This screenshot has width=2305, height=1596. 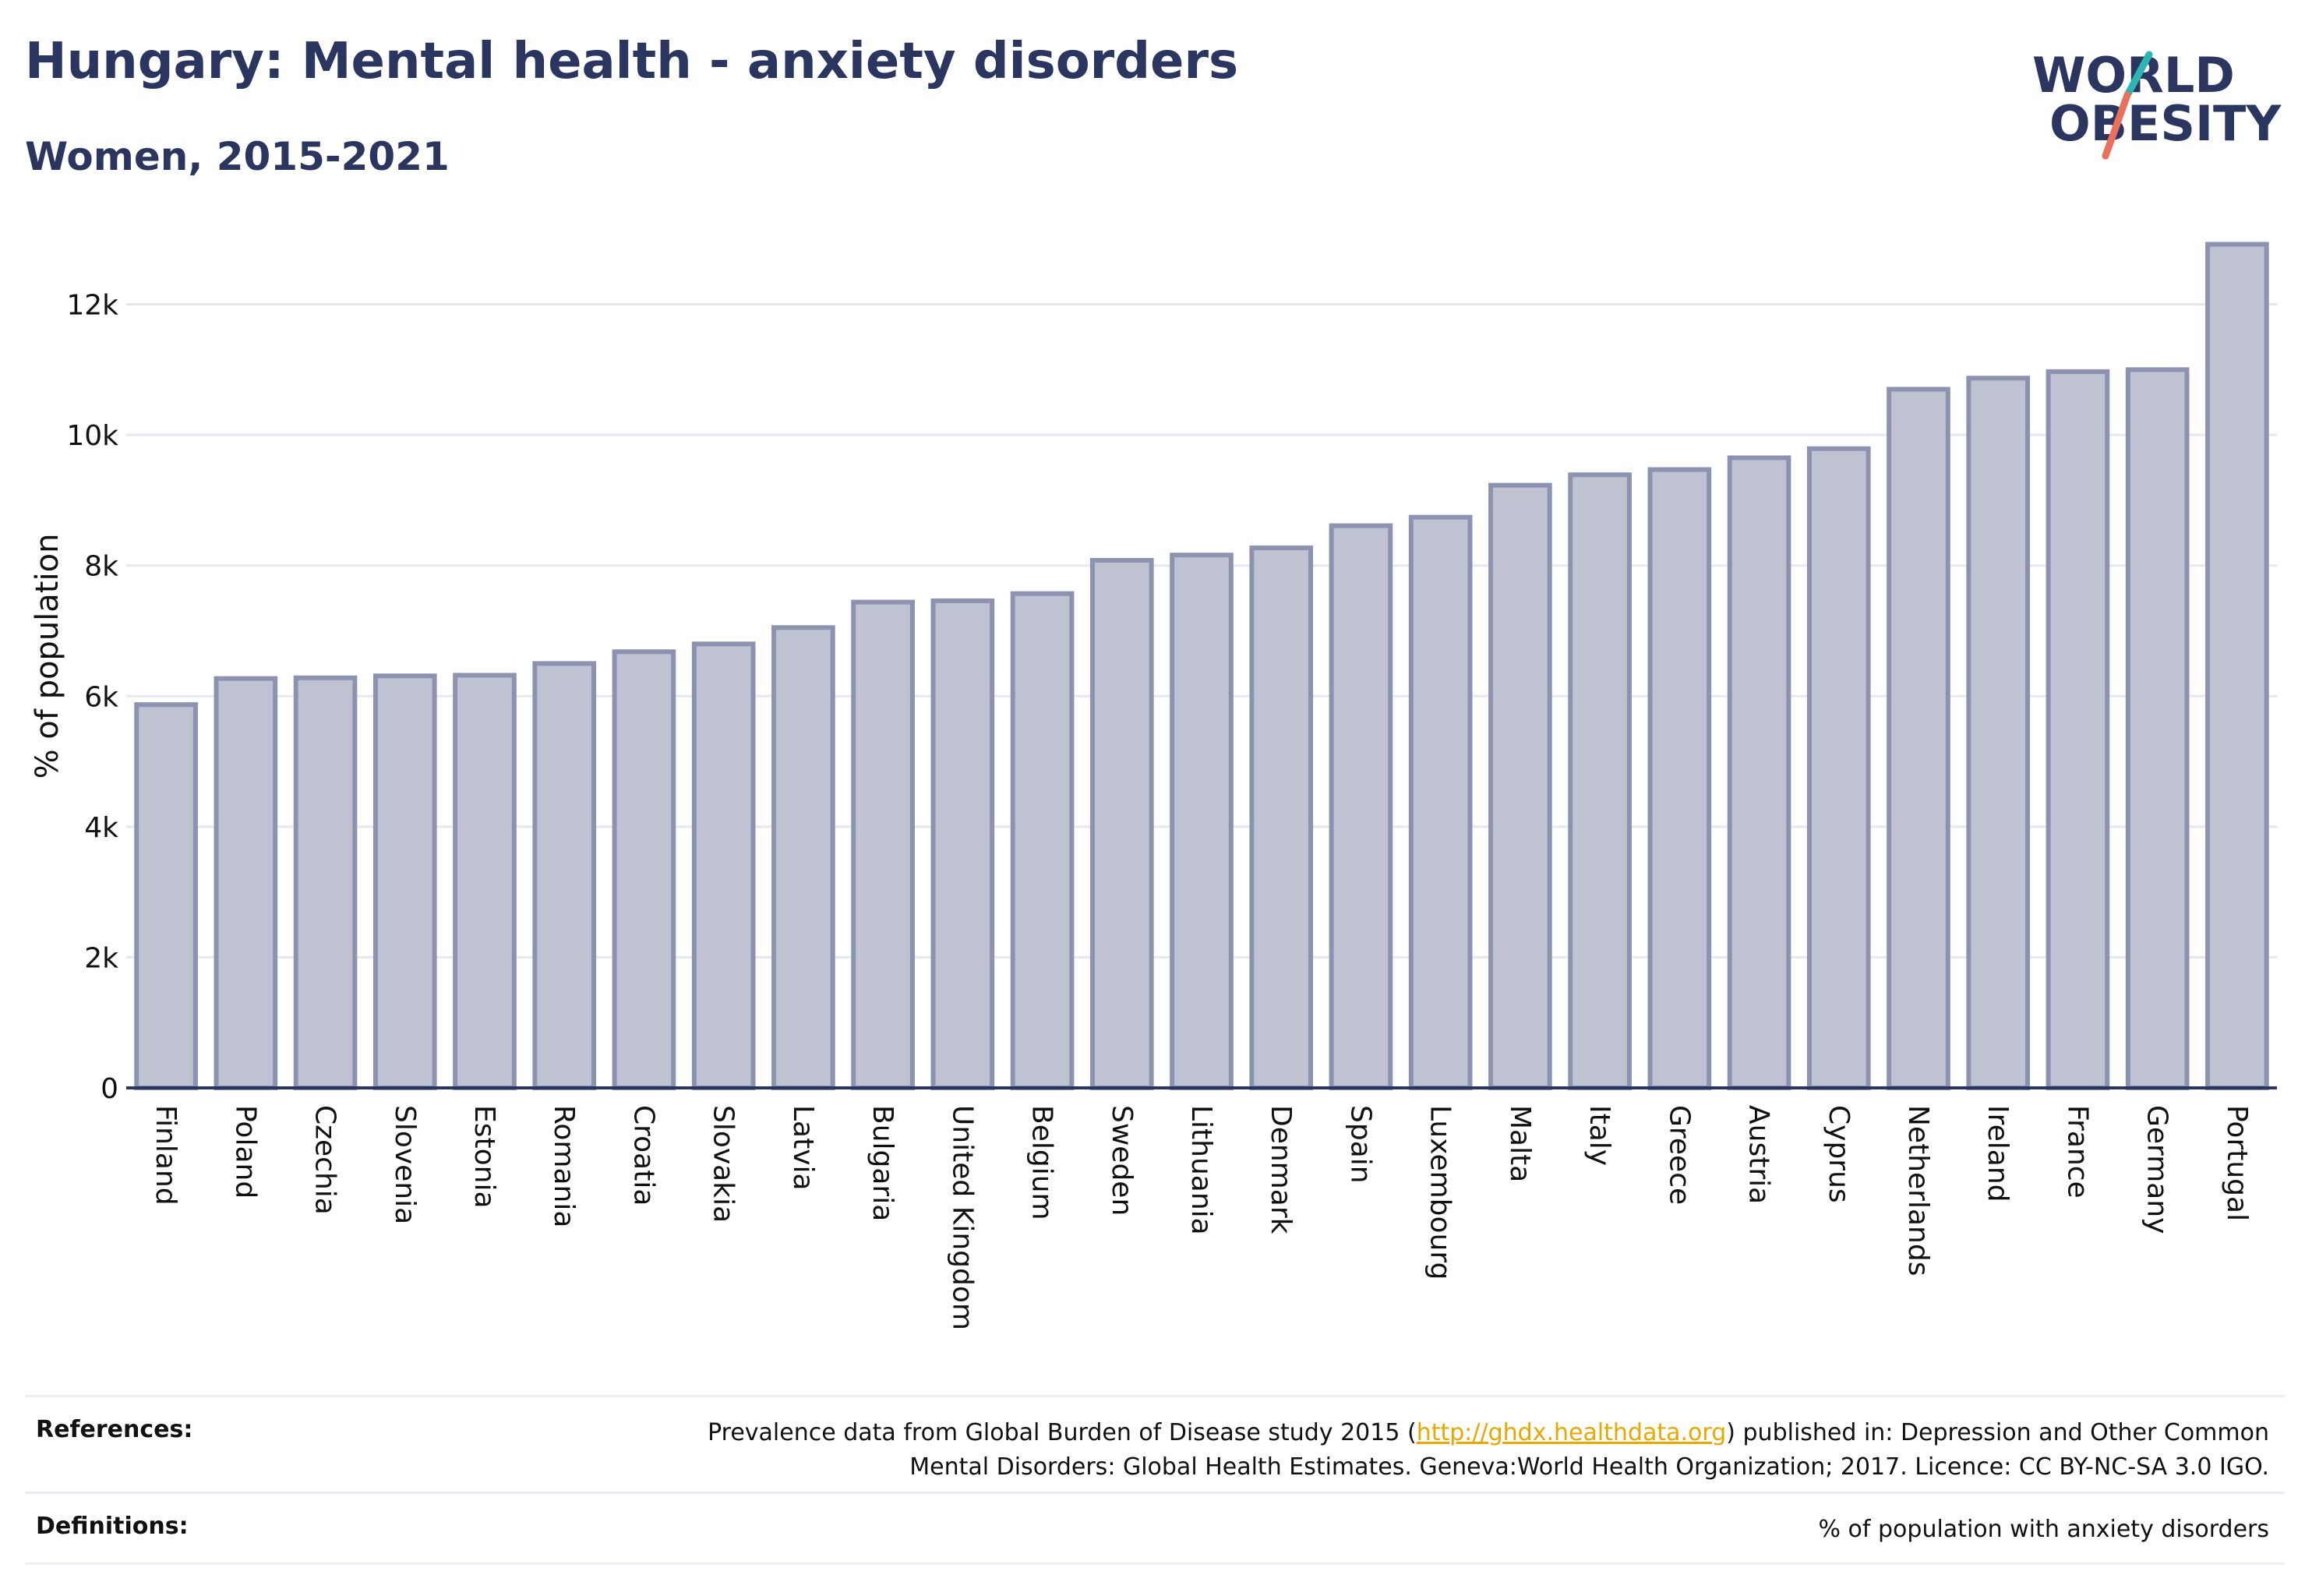 What do you see at coordinates (246, 883) in the screenshot?
I see `bar-poland` at bounding box center [246, 883].